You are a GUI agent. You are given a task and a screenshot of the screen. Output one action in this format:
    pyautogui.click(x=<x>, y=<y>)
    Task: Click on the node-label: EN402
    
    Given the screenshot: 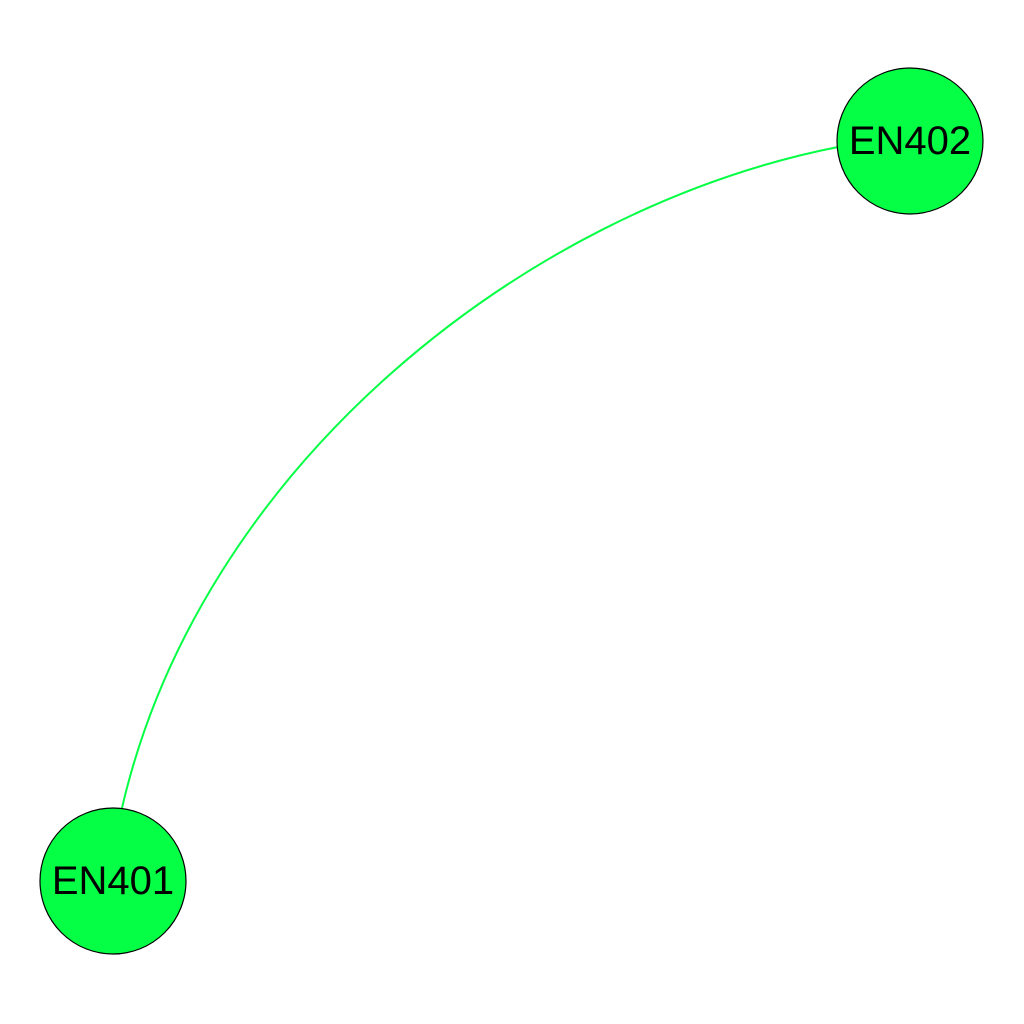 What is the action you would take?
    pyautogui.click(x=910, y=141)
    